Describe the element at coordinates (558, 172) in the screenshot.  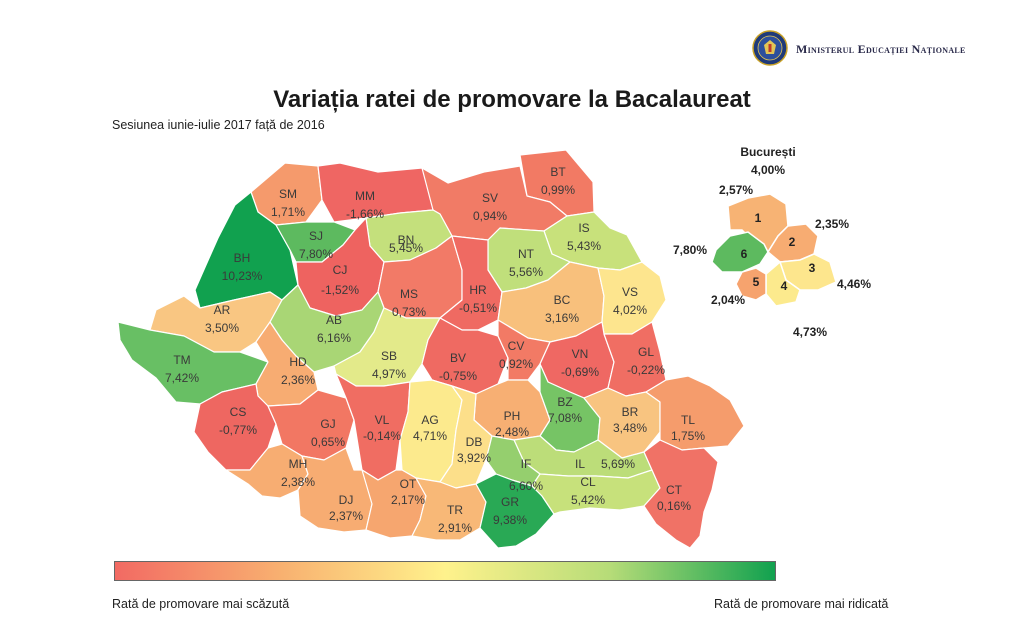
I see `county-code-label: BT` at that location.